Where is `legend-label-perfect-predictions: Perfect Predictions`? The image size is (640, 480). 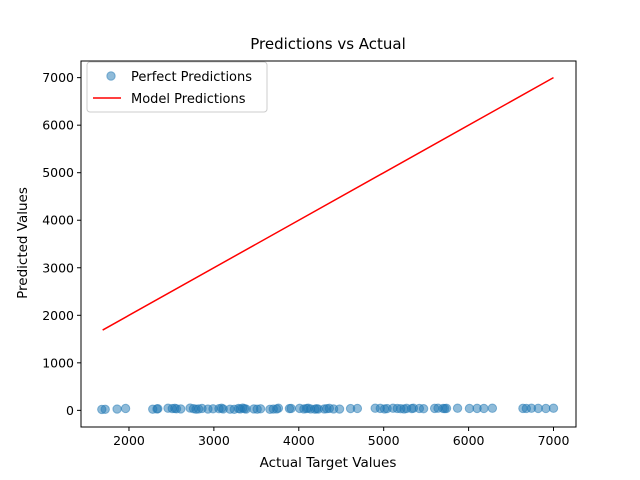
legend-label-perfect-predictions: Perfect Predictions is located at coordinates (191, 77).